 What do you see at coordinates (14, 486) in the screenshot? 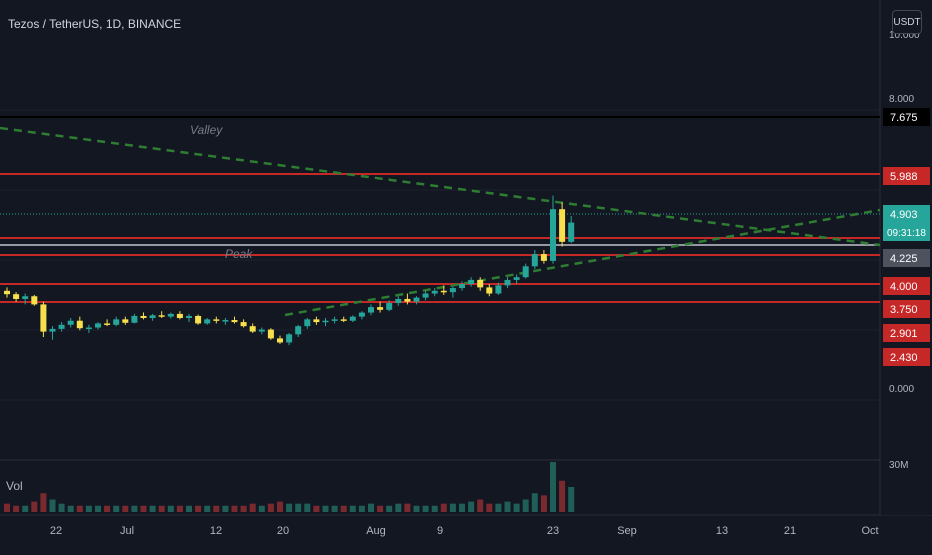
I see `volume-label: Vol` at bounding box center [14, 486].